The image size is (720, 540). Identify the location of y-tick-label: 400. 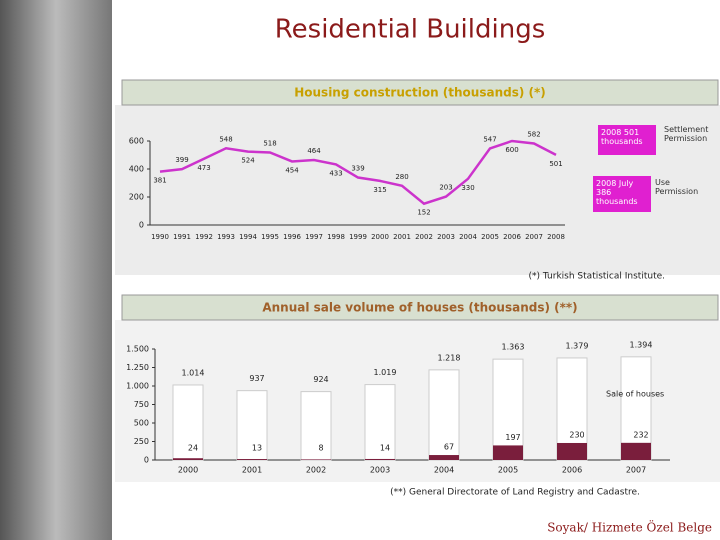
(136, 169).